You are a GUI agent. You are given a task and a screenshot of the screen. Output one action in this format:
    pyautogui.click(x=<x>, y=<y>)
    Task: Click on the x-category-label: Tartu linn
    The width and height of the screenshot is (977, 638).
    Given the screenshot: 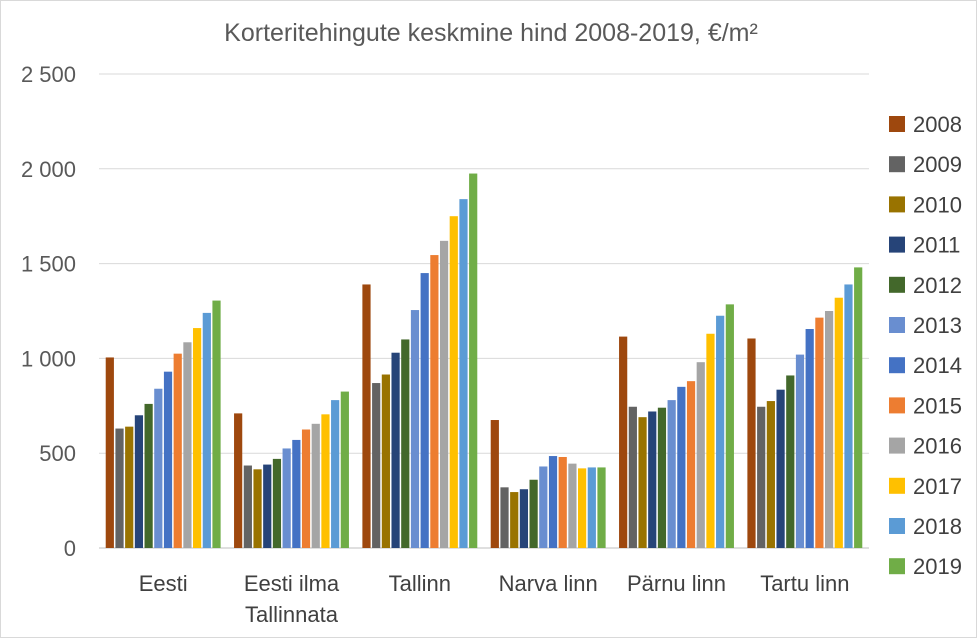 What is the action you would take?
    pyautogui.click(x=804, y=583)
    